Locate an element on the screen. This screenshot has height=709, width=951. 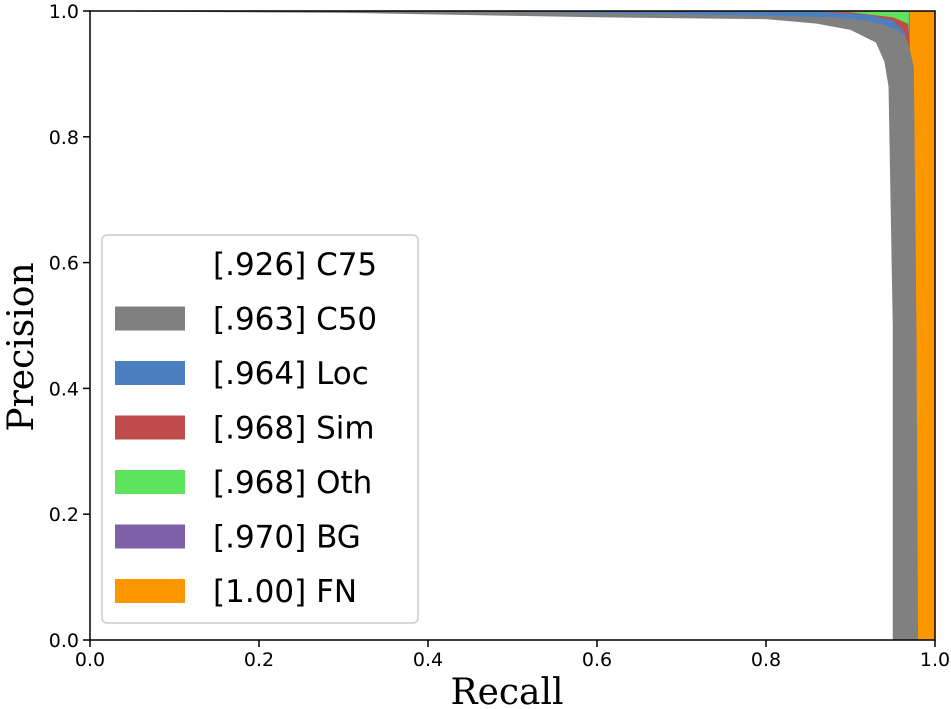
legend-label: [.968] Oth is located at coordinates (292, 483).